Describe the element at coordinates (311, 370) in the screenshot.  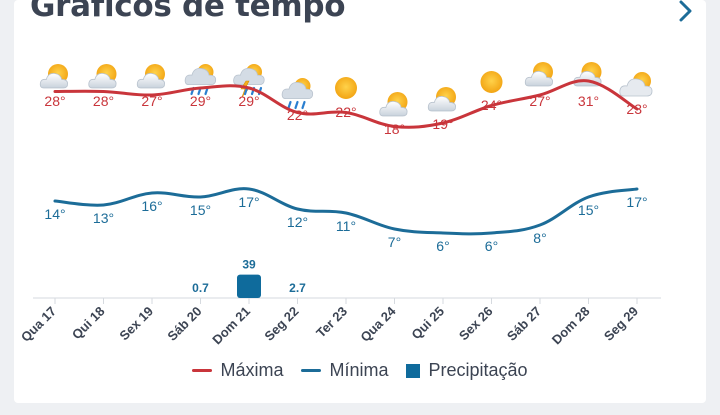
I see `legend-min-swatch` at that location.